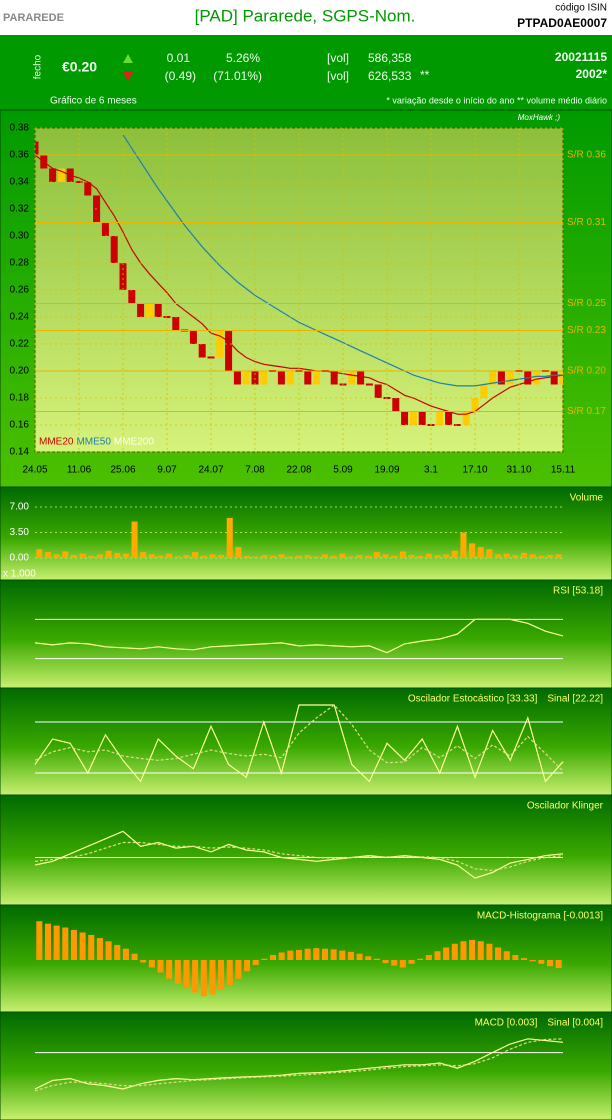 The width and height of the screenshot is (612, 1120). Describe the element at coordinates (586, 371) in the screenshot. I see `sr-label: S/R 0.20` at that location.